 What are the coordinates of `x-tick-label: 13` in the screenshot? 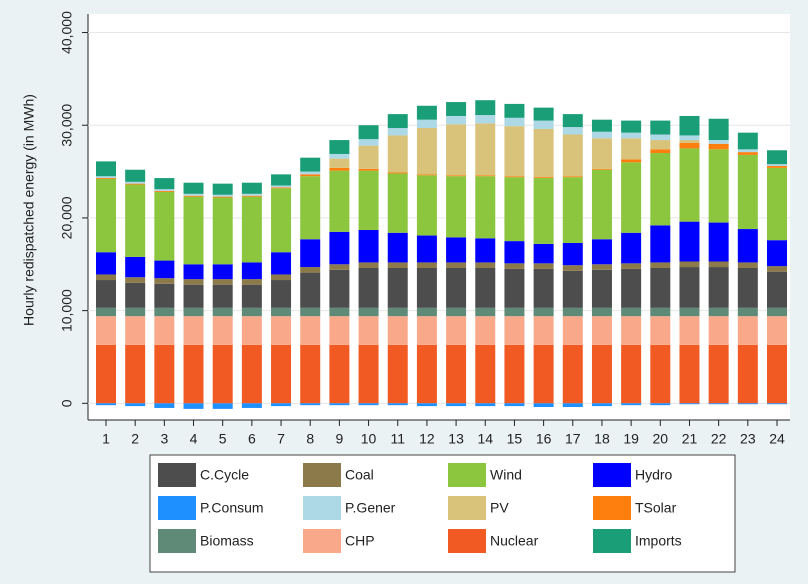 It's located at (456, 439).